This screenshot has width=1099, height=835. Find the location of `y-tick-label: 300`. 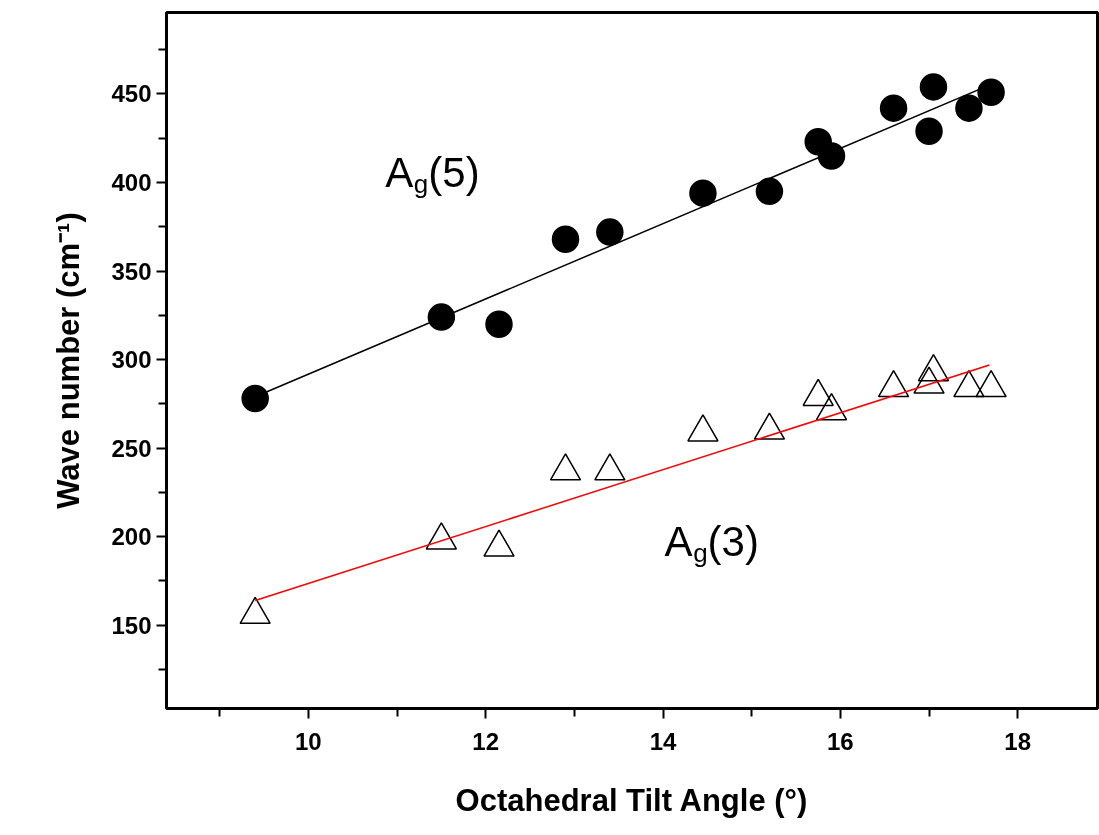

y-tick-label: 300 is located at coordinates (131, 360).